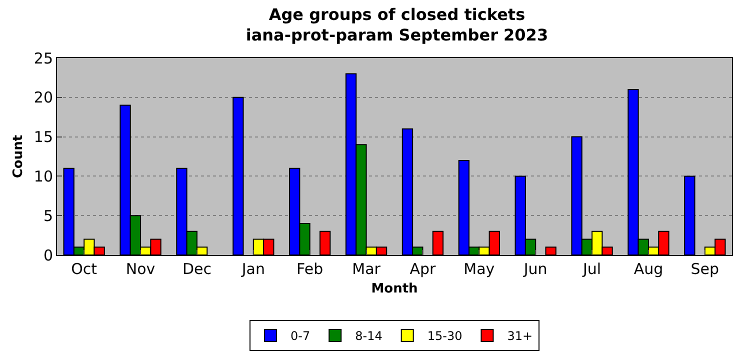 The height and width of the screenshot is (361, 742). I want to click on y-axis-title: Count, so click(18, 156).